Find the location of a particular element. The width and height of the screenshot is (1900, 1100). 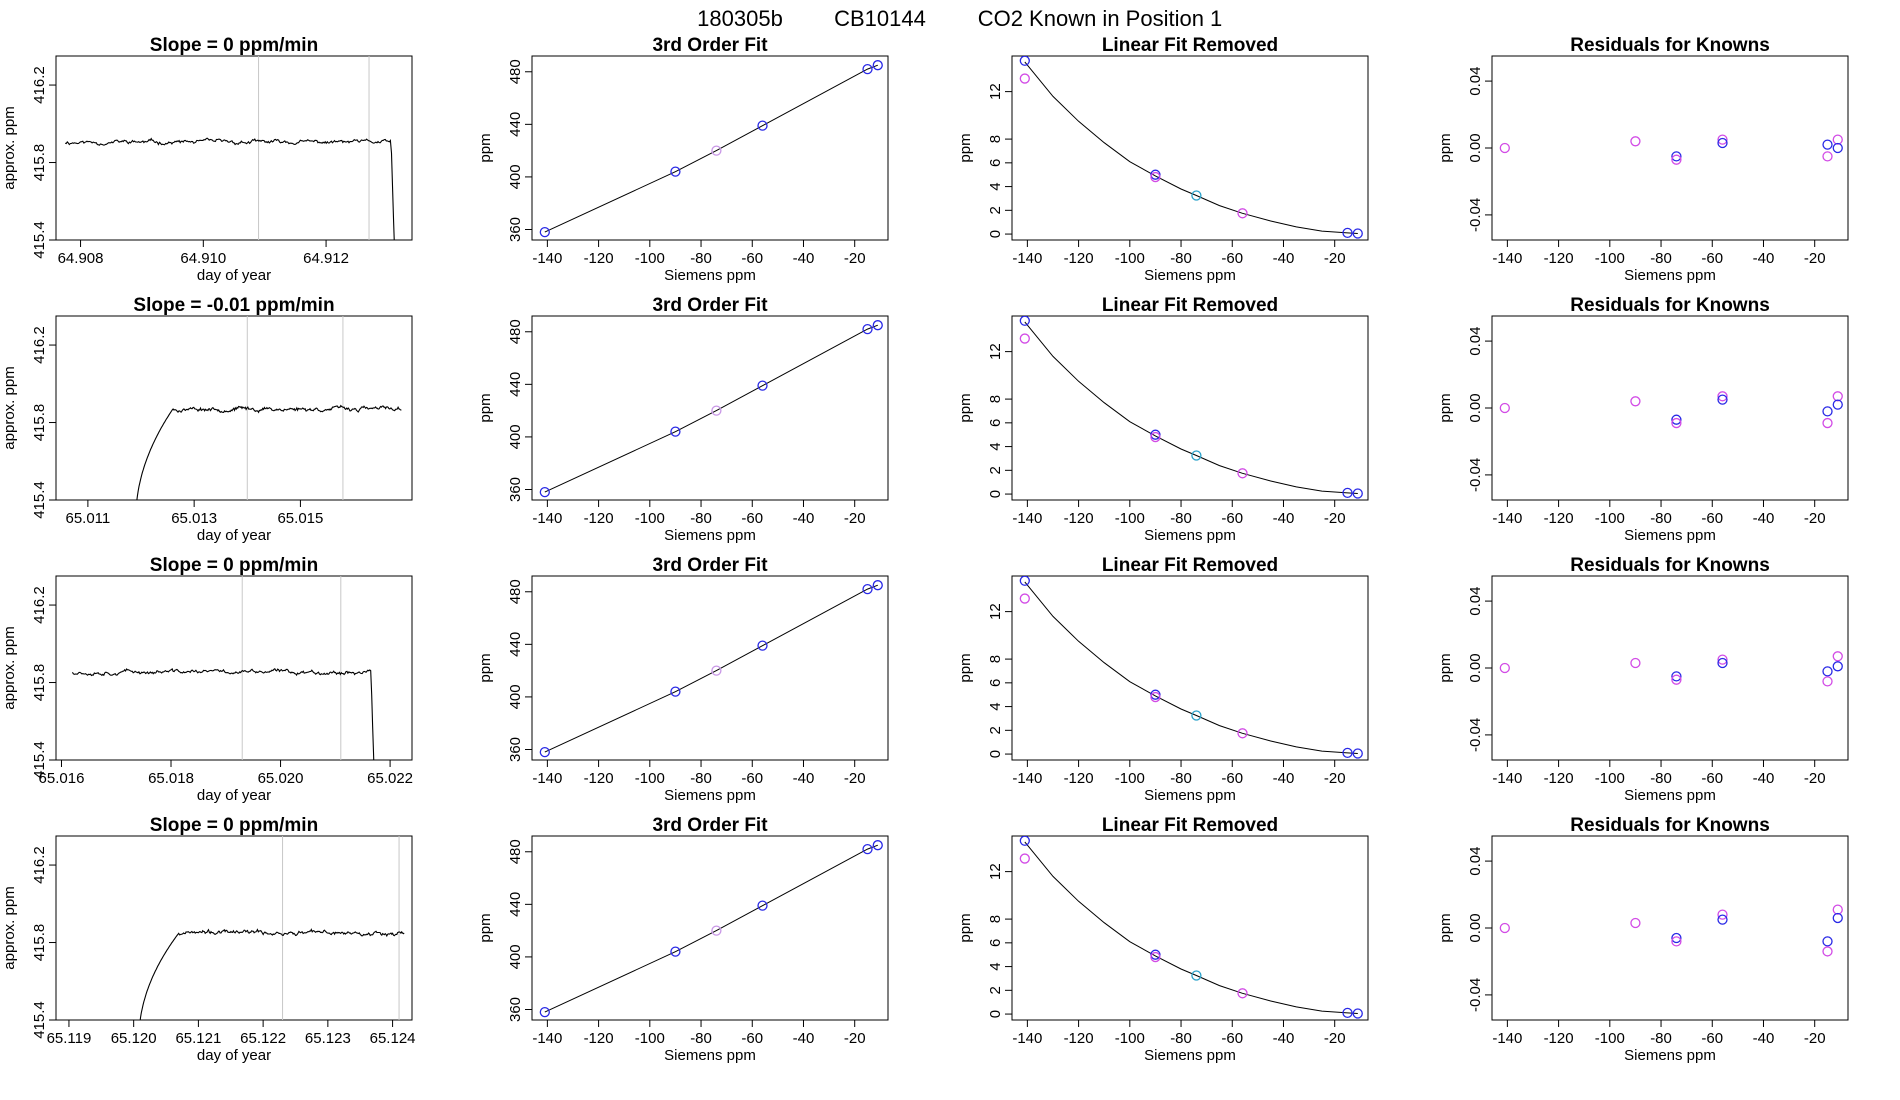

x-tick-label: -120 is located at coordinates (1559, 778).